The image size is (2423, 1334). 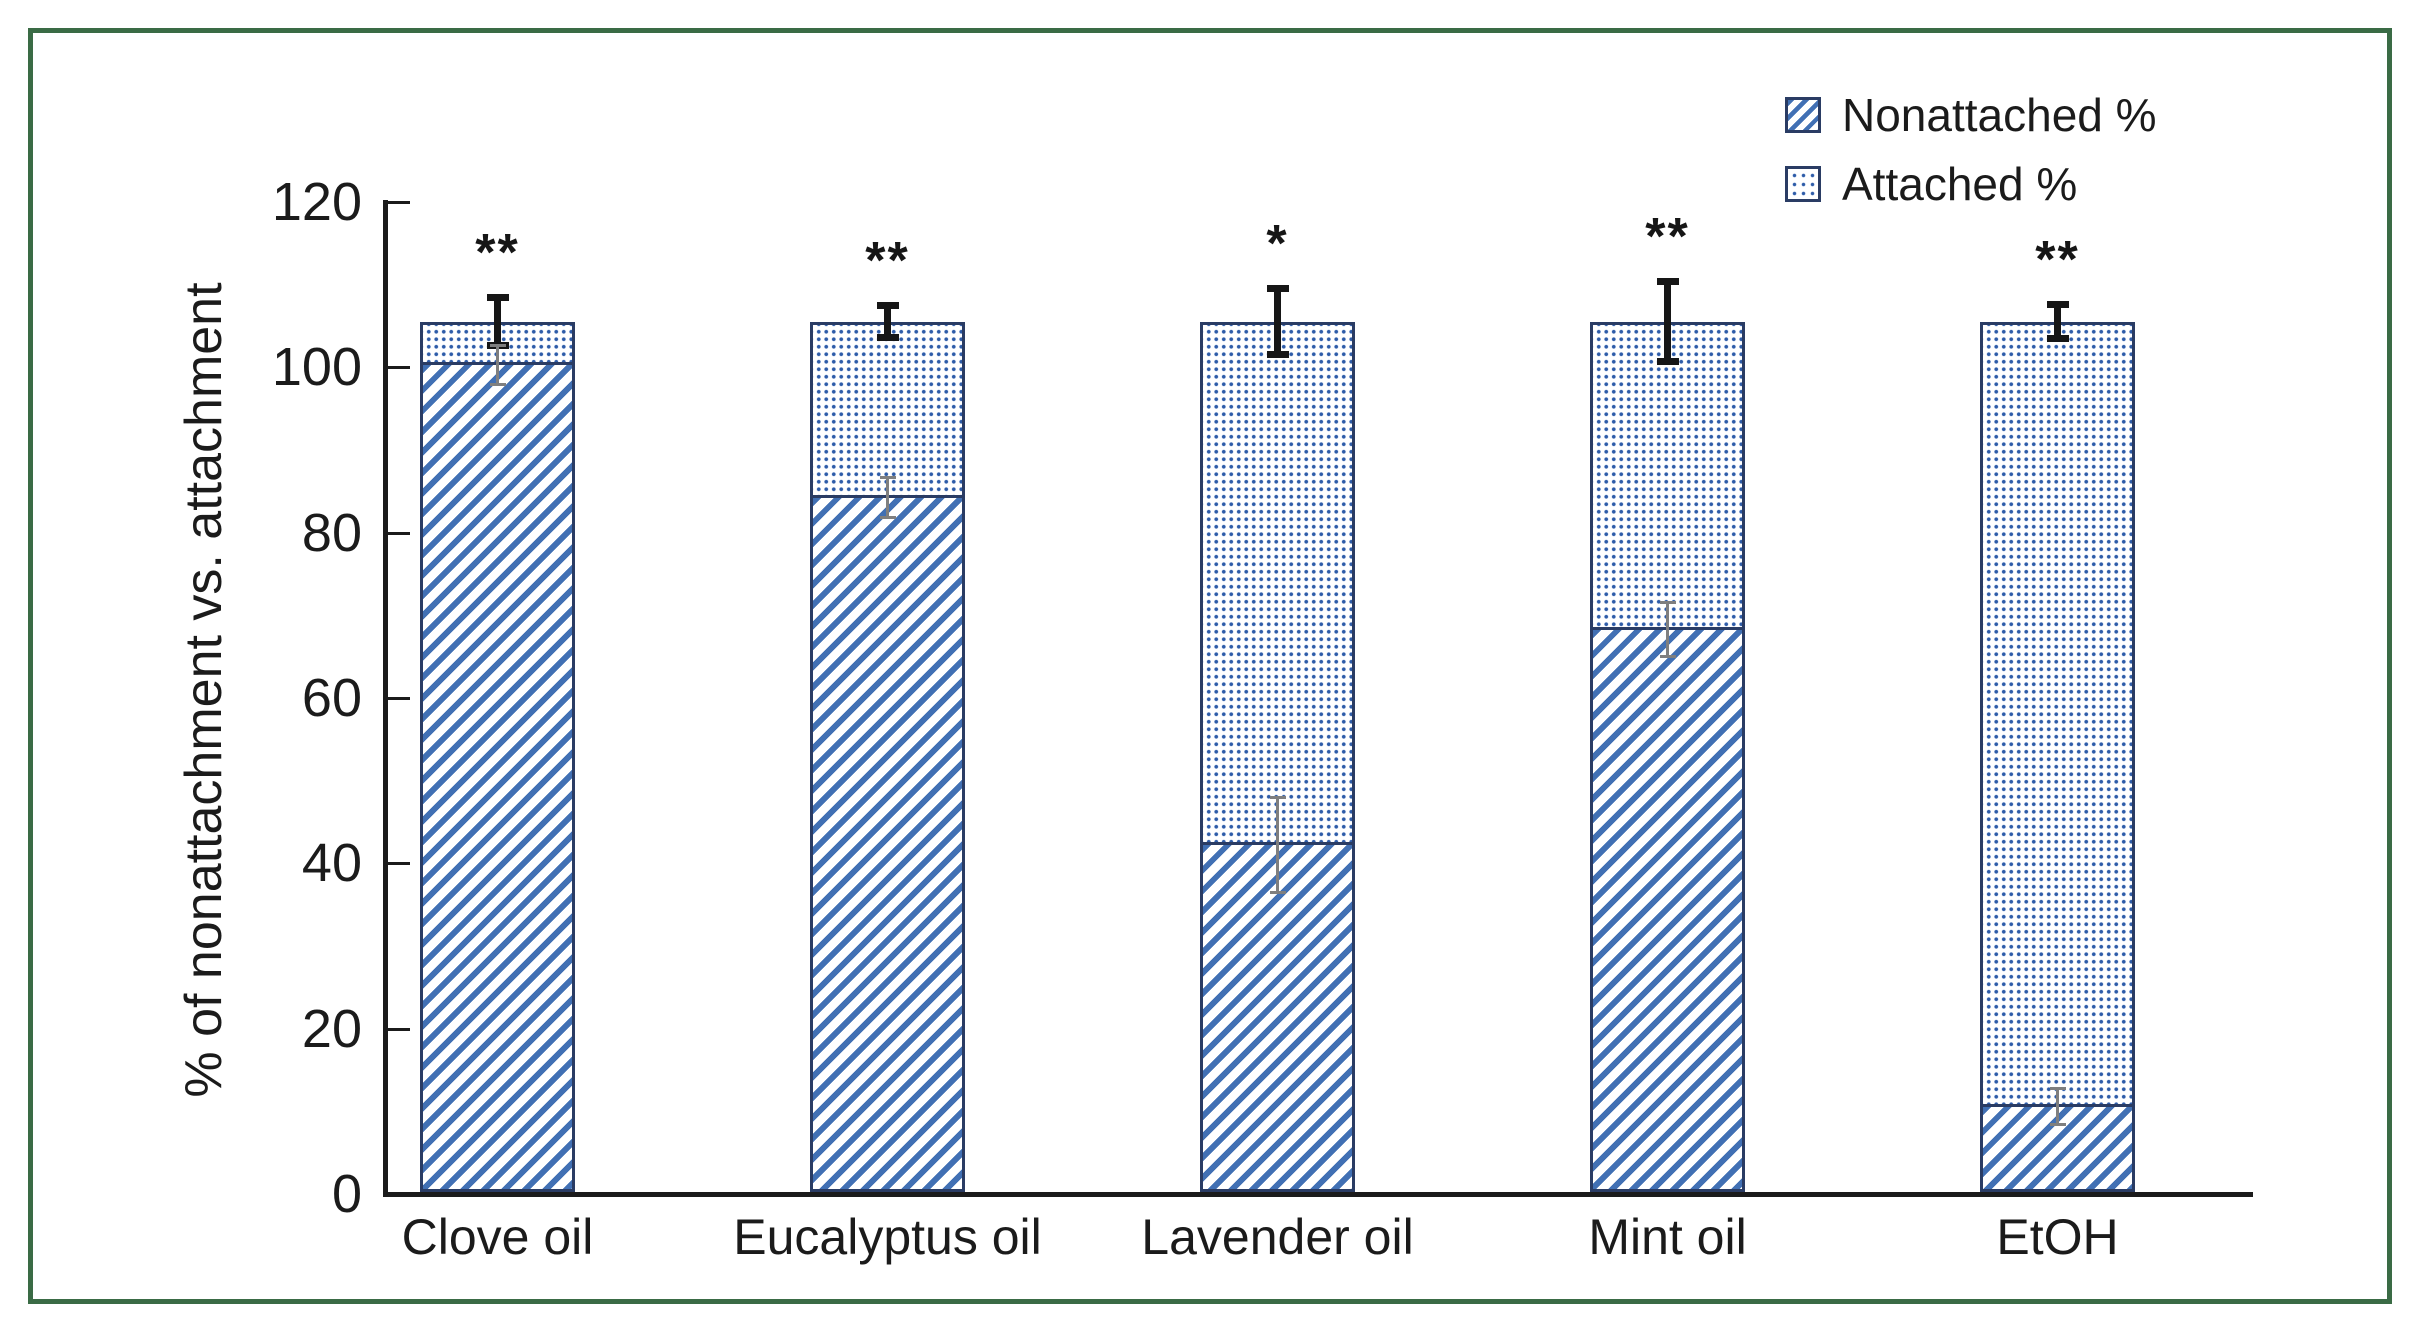 What do you see at coordinates (331, 863) in the screenshot?
I see `y-tick-label: 40` at bounding box center [331, 863].